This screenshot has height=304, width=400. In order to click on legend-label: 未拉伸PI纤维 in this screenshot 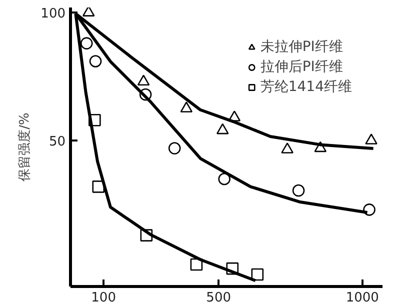, I will do `click(301, 47)`.